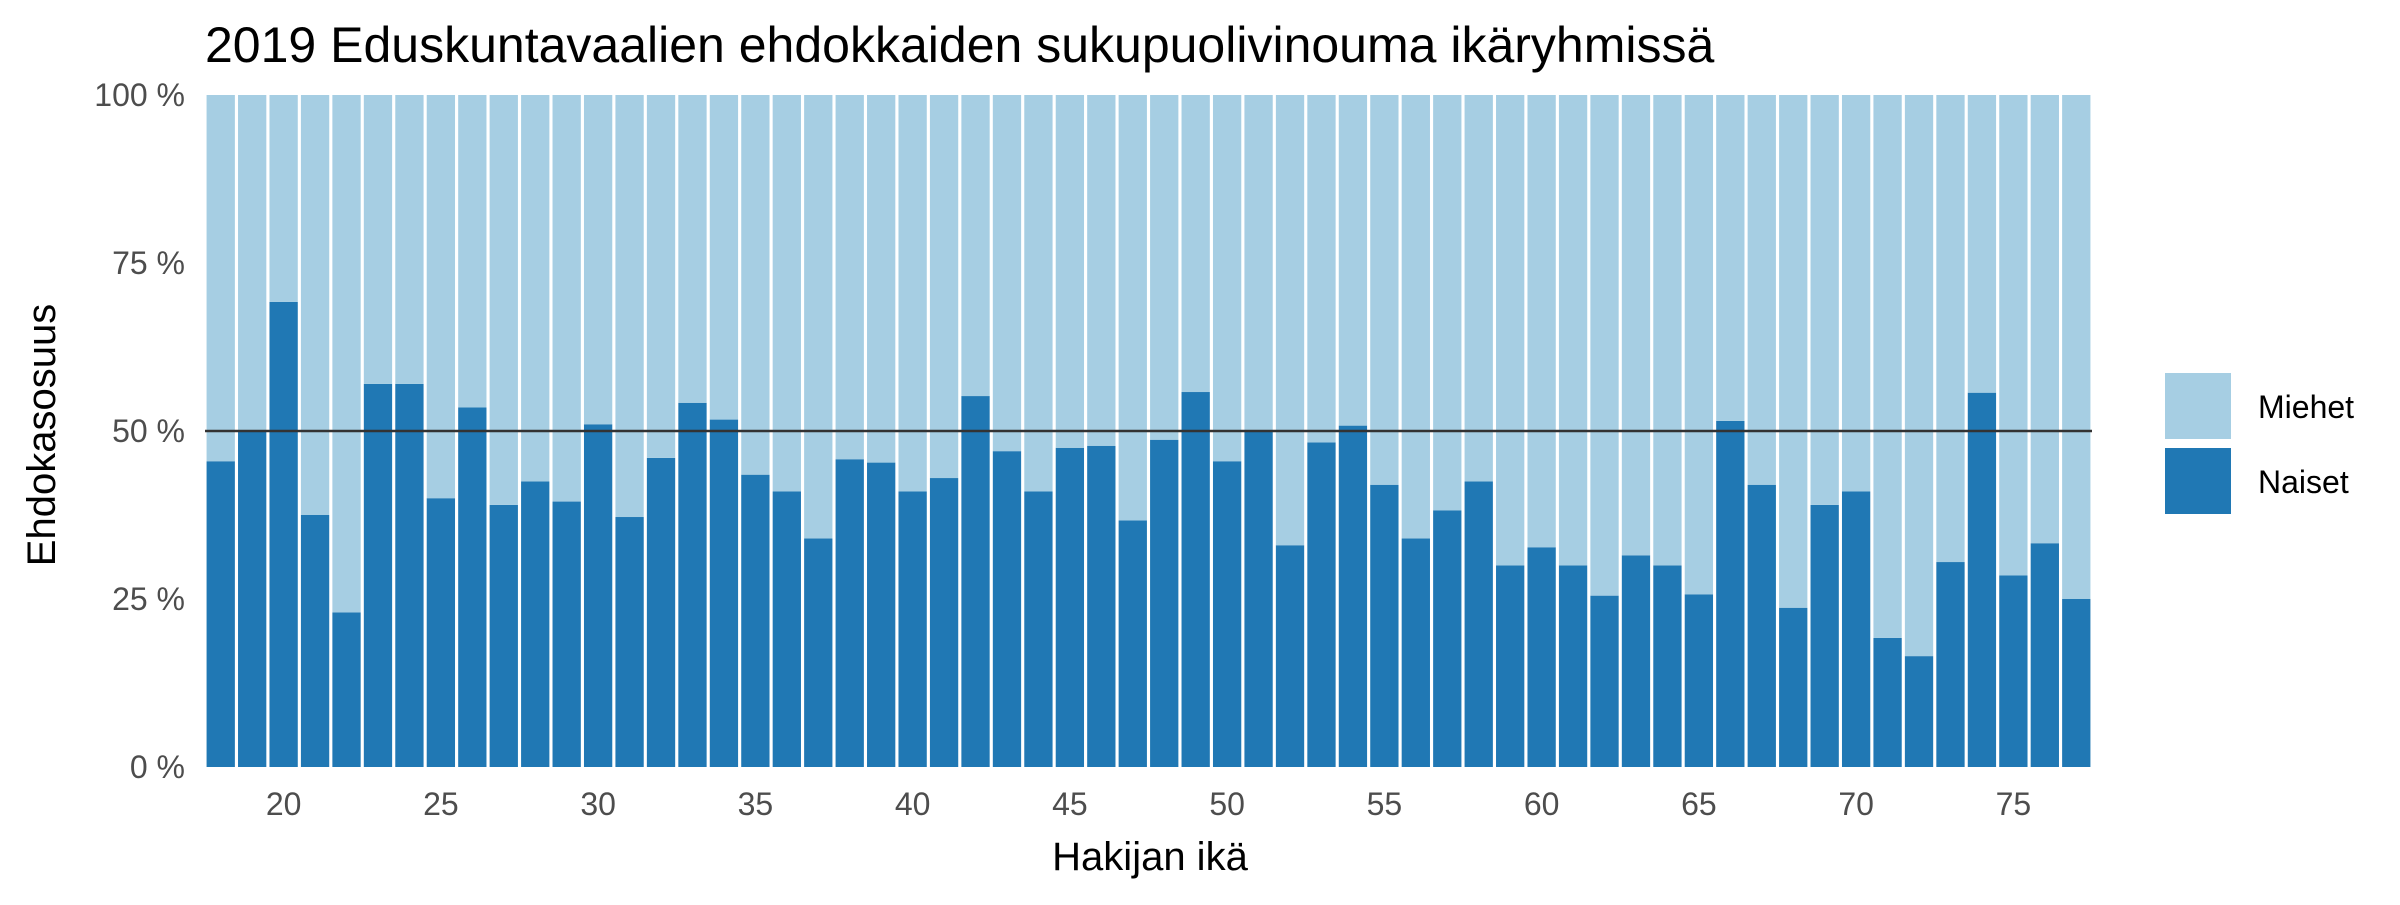 This screenshot has height=905, width=2400. Describe the element at coordinates (1227, 804) in the screenshot. I see `x-tick-label: 50` at that location.